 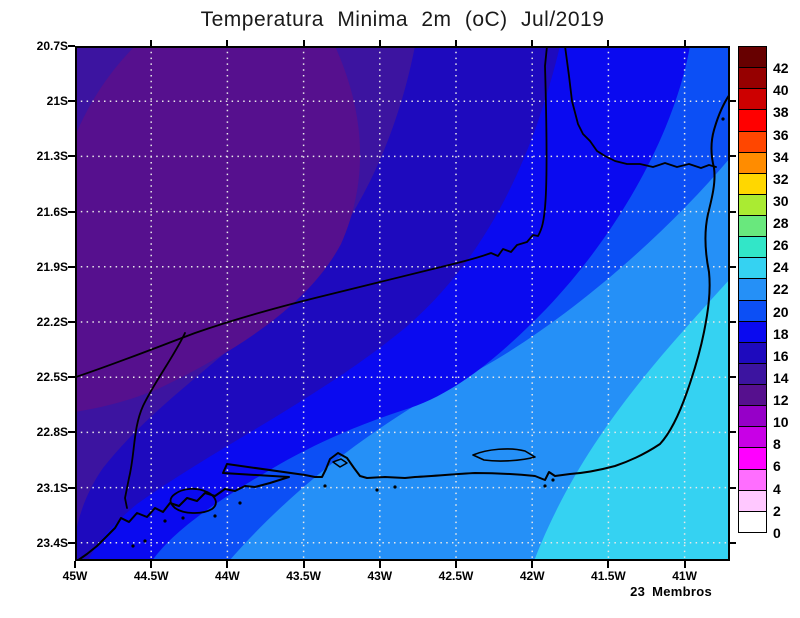 I want to click on colorbar-tick-label: 34, so click(x=781, y=156).